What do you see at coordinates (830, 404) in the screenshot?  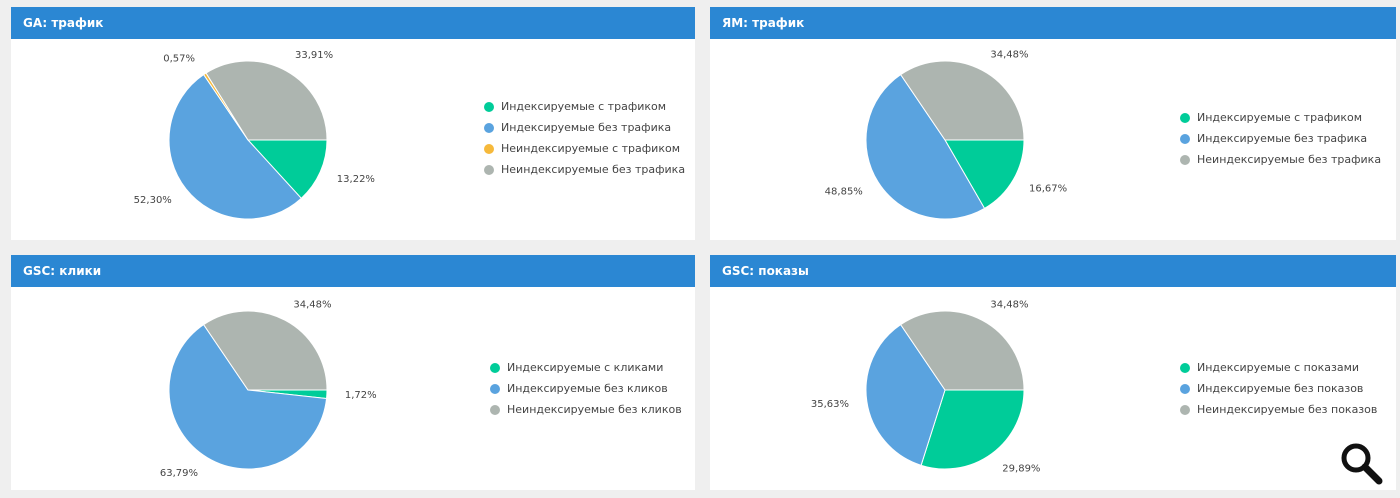 I see `slice-percent-label: 35,63%` at bounding box center [830, 404].